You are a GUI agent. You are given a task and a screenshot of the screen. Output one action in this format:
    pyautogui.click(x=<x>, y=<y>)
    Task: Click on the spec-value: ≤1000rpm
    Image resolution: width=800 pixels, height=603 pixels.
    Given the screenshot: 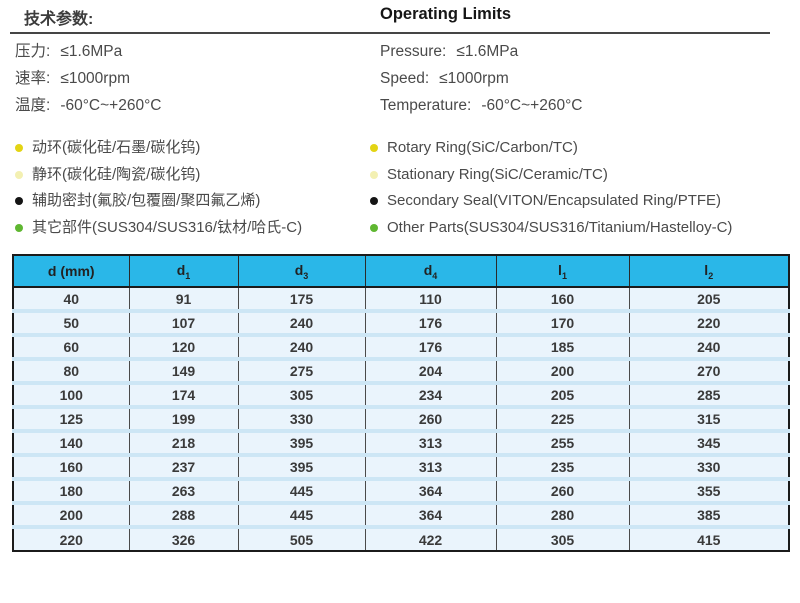 What is the action you would take?
    pyautogui.click(x=474, y=78)
    